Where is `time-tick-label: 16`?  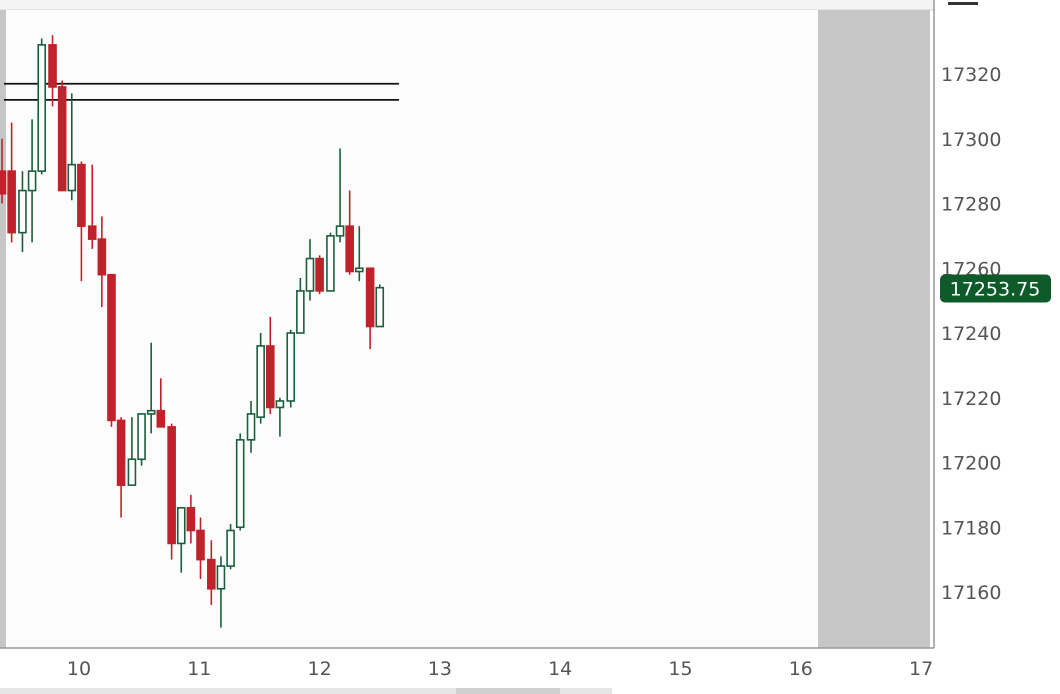 time-tick-label: 16 is located at coordinates (801, 669).